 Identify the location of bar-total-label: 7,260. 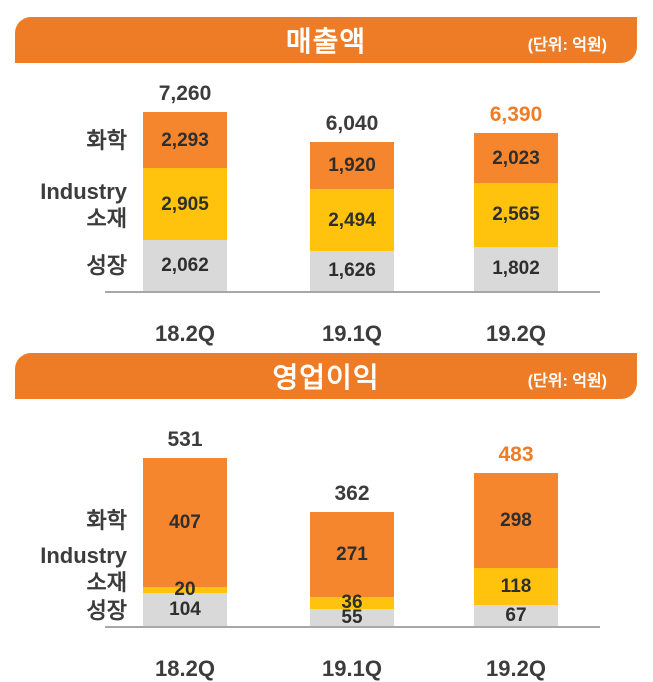
(185, 93).